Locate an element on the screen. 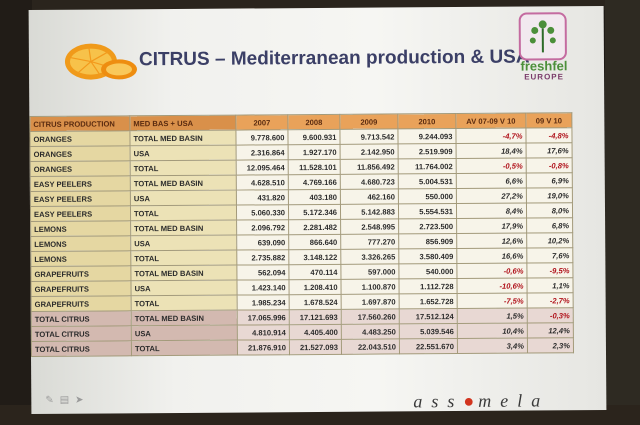 This screenshot has height=425, width=640. logo-text-bottom: EUROPE is located at coordinates (544, 77).